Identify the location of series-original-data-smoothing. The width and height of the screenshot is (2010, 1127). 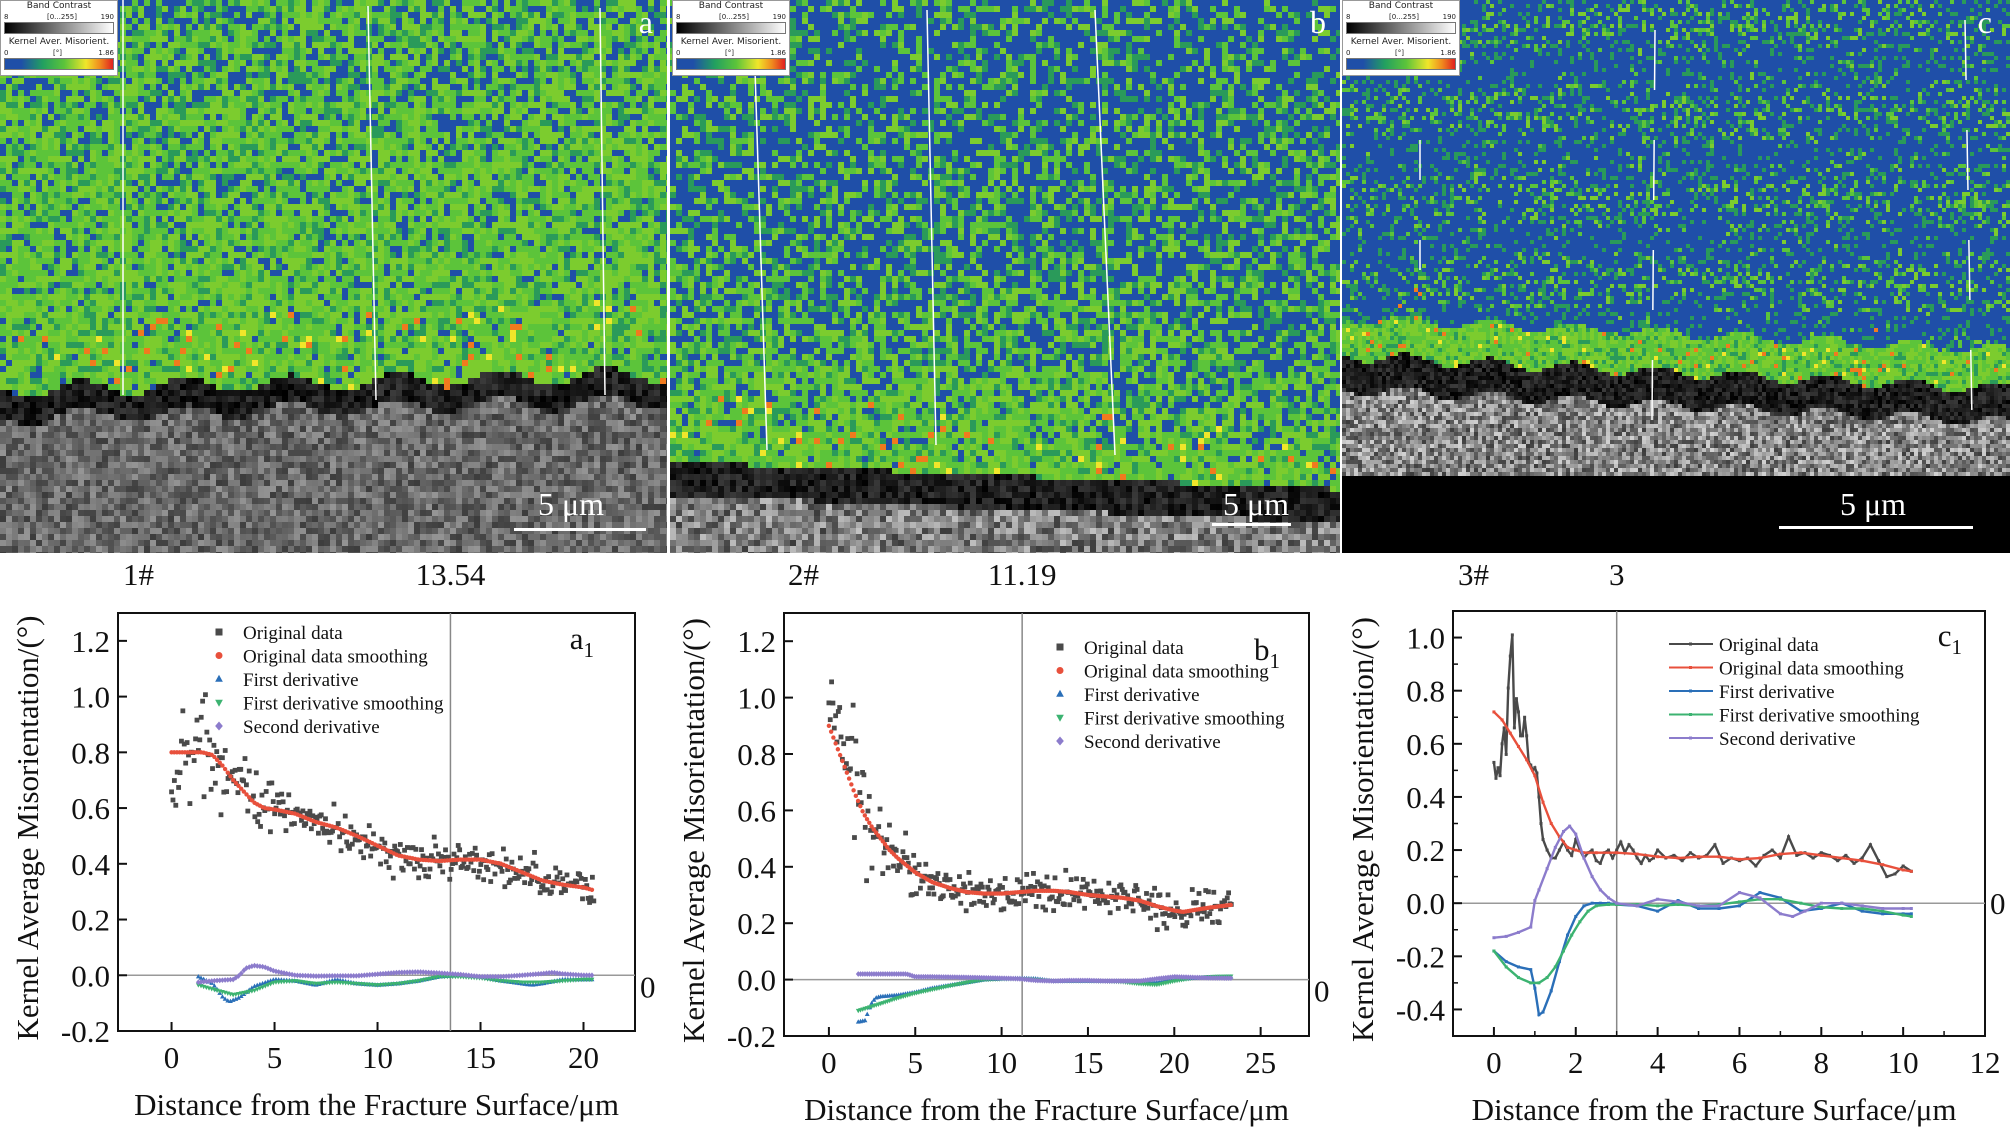
(1029, 819).